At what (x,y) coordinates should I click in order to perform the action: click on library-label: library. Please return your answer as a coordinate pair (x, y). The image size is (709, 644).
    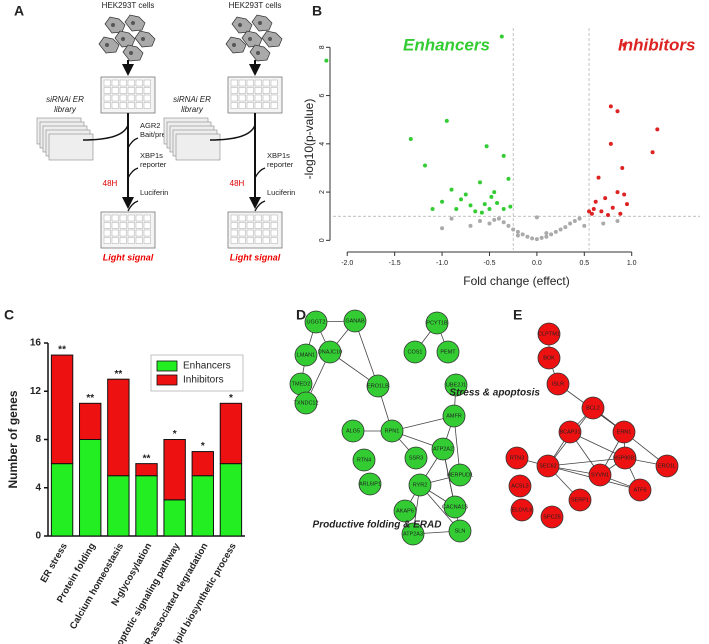
    Looking at the image, I should click on (192, 109).